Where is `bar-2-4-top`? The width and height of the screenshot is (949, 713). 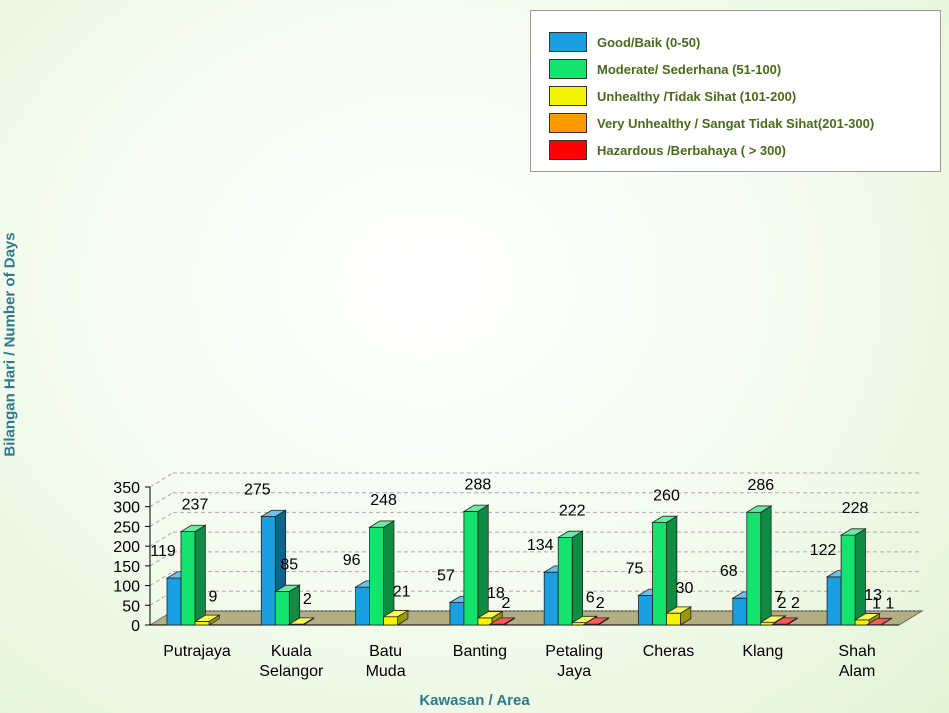 bar-2-4-top is located at coordinates (584, 619).